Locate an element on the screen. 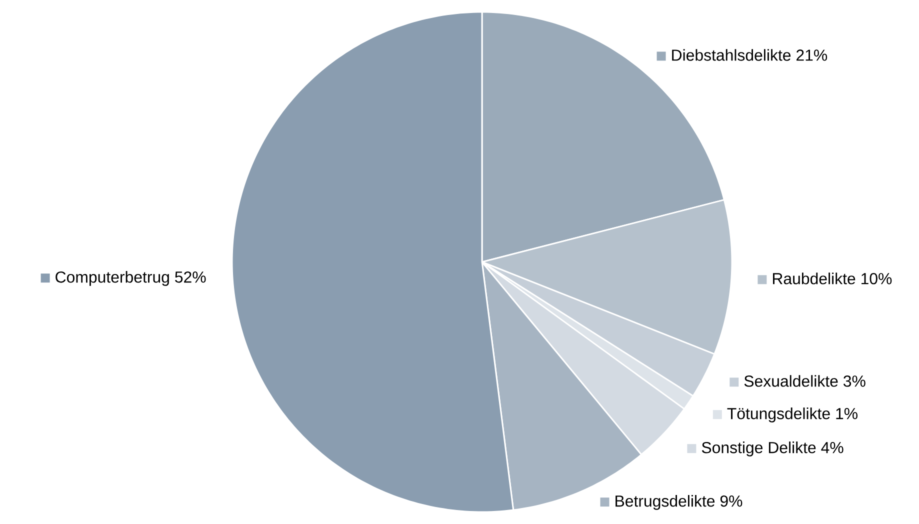 The width and height of the screenshot is (919, 524). data-label: 3% is located at coordinates (855, 381).